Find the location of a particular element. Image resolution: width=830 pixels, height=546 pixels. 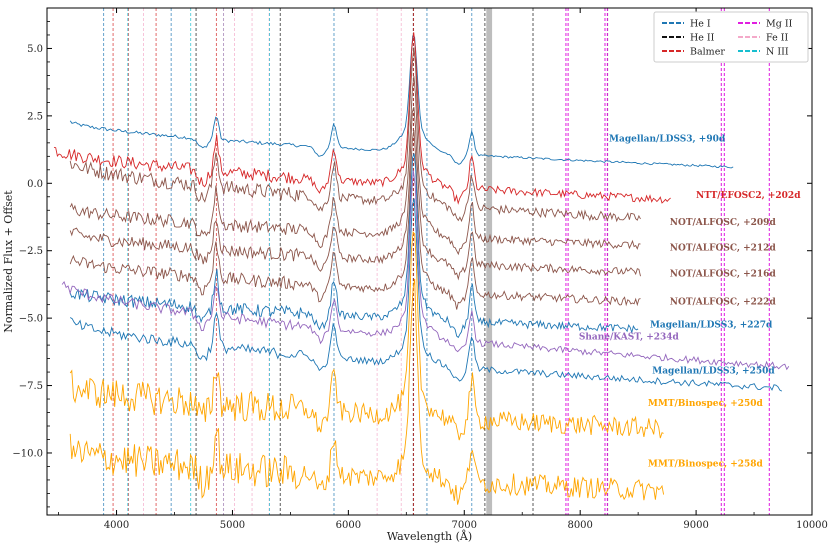

series-label-10: MMT/Binospec, +258d is located at coordinates (706, 464).